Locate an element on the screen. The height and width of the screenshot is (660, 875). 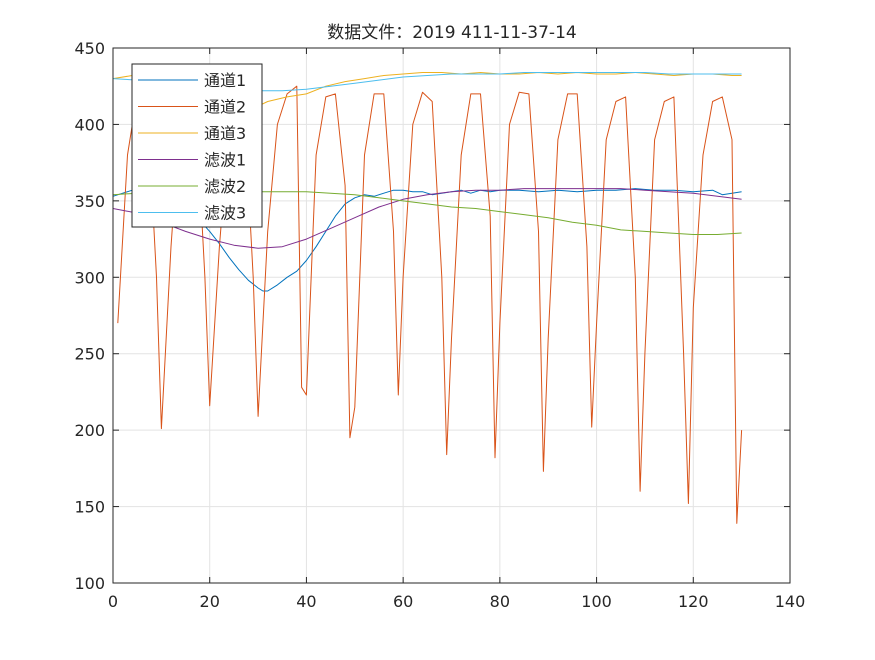
y-tick-label: 200 is located at coordinates (89, 430).